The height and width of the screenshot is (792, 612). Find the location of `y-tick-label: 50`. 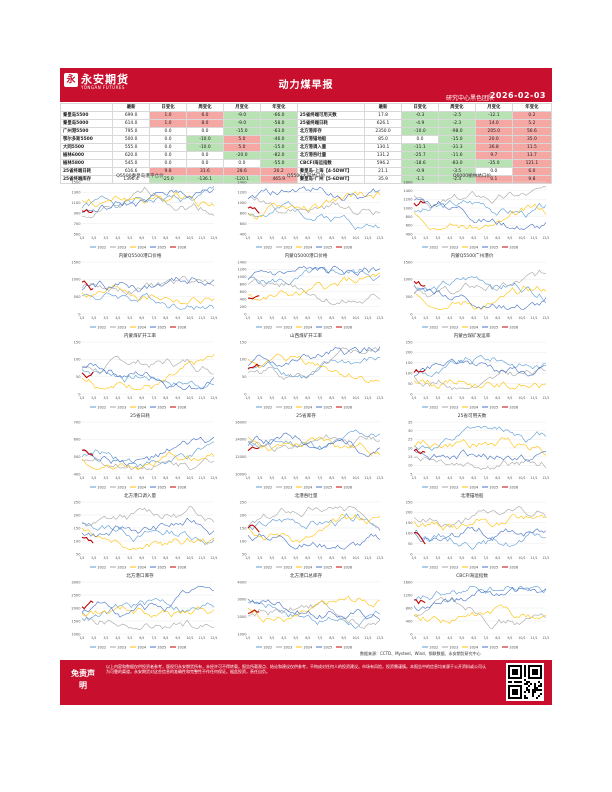

y-tick-label: 50 is located at coordinates (410, 384).